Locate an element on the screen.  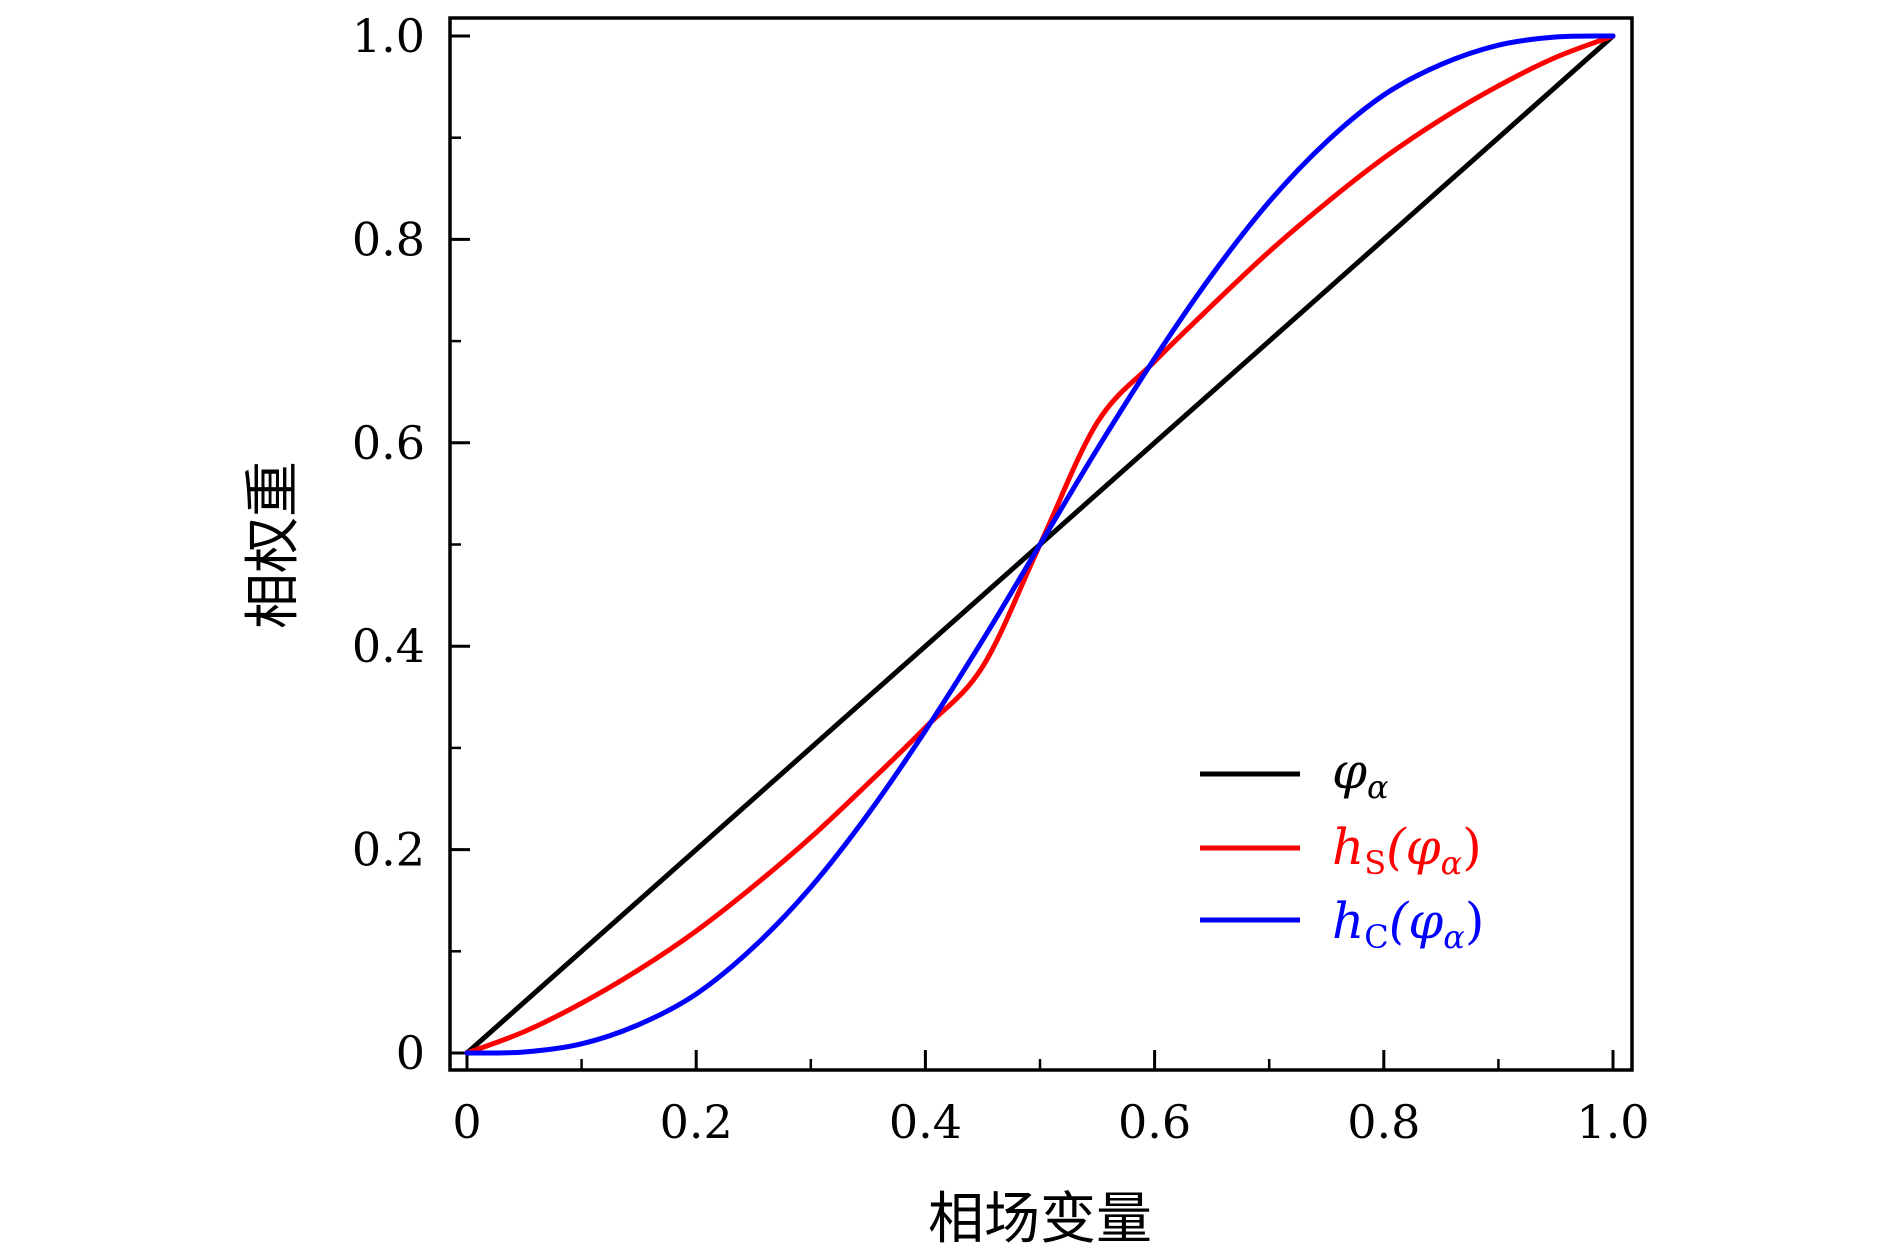
legend-hS-arg-sub: α is located at coordinates (1452, 863).